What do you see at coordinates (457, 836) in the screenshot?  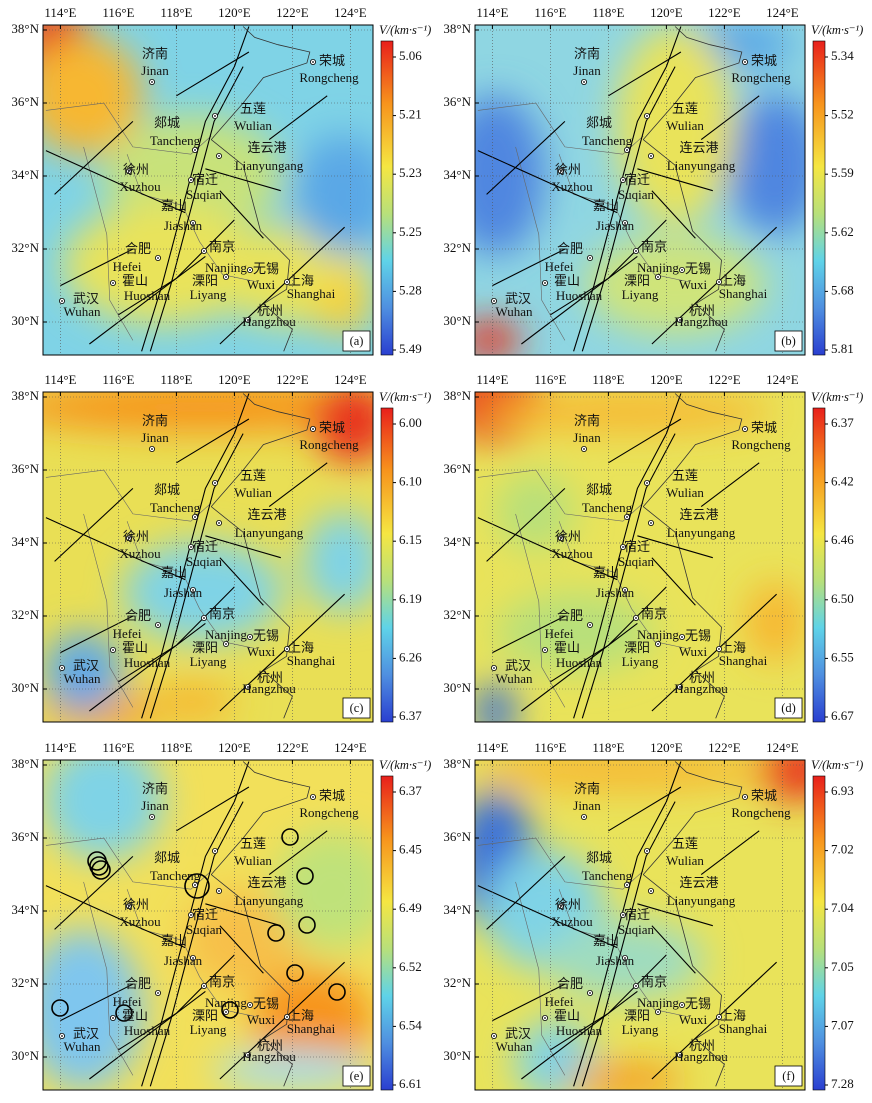 I see `lat-tick-label: 36°N` at bounding box center [457, 836].